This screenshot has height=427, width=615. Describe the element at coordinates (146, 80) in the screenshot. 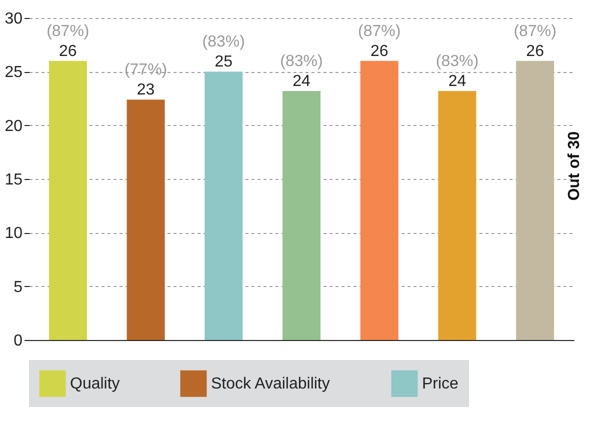

I see `text: (77%) 23` at that location.